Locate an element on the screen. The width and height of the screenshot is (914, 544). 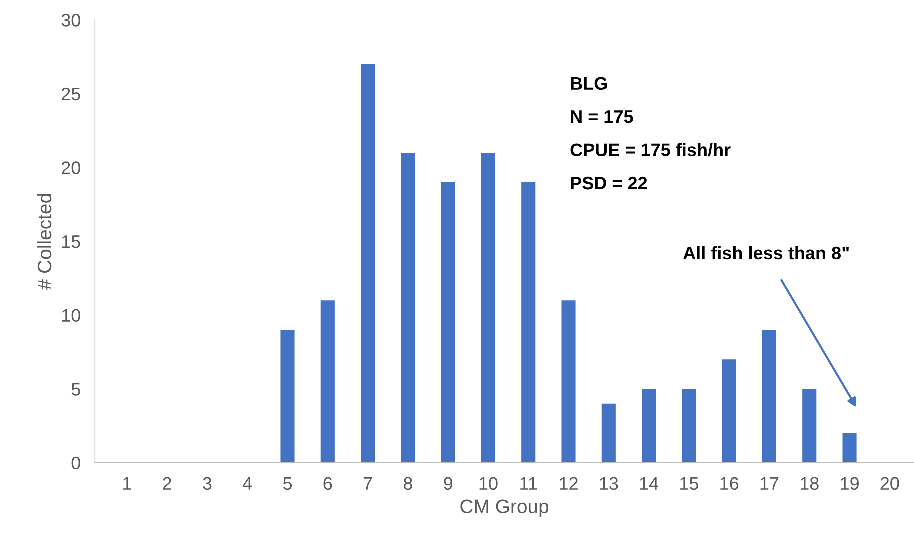
x-tick-label: 15 is located at coordinates (689, 483).